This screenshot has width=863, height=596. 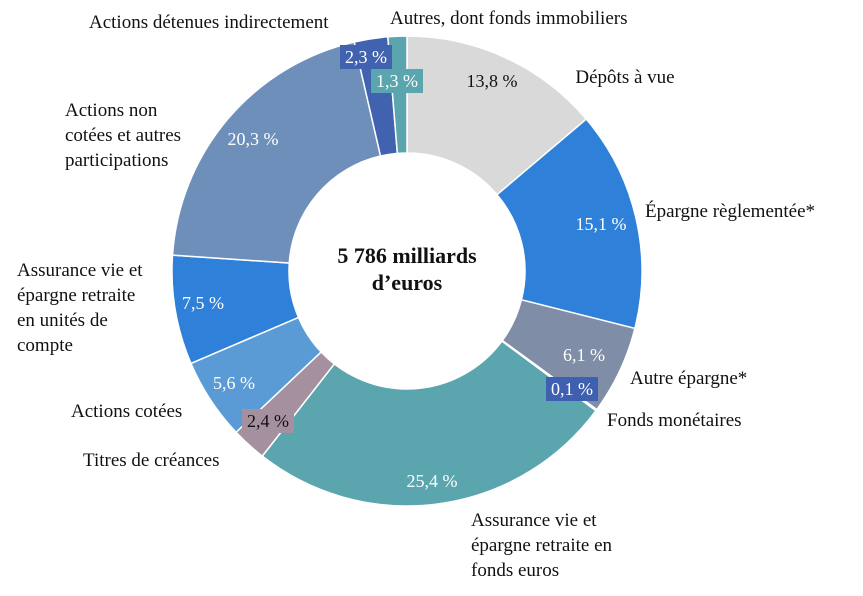 What do you see at coordinates (674, 420) in the screenshot?
I see `category-label-3: Fonds monétaires` at bounding box center [674, 420].